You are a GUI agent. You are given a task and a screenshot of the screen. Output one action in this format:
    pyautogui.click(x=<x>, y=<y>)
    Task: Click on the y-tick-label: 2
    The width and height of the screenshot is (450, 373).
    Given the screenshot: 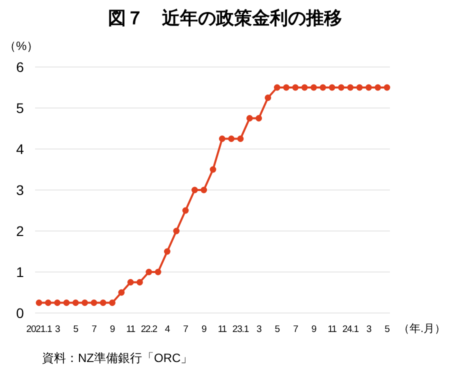 What is the action you would take?
    pyautogui.click(x=20, y=231)
    